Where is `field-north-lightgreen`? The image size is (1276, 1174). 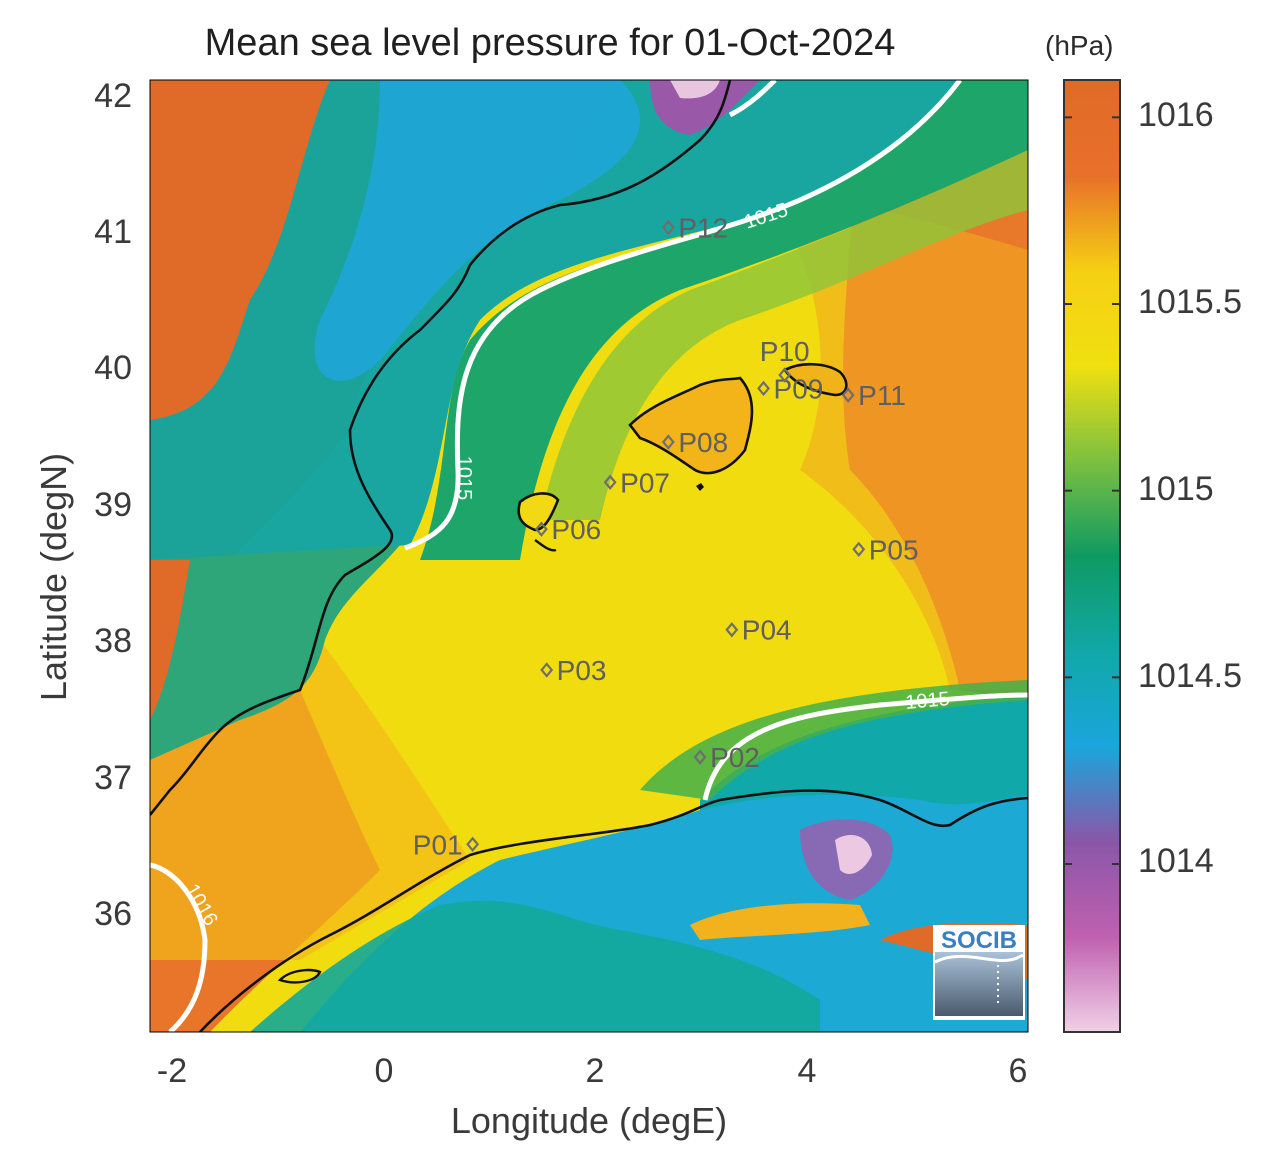 field-north-lightgreen is located at coordinates (784, 335).